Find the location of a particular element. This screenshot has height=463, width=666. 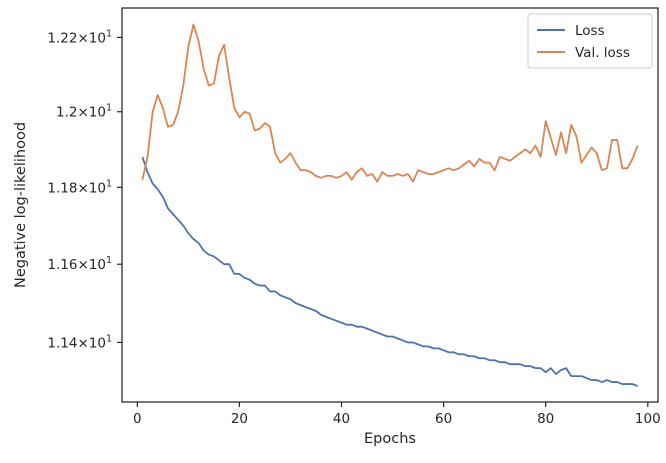

legend-label: Loss is located at coordinates (590, 31).